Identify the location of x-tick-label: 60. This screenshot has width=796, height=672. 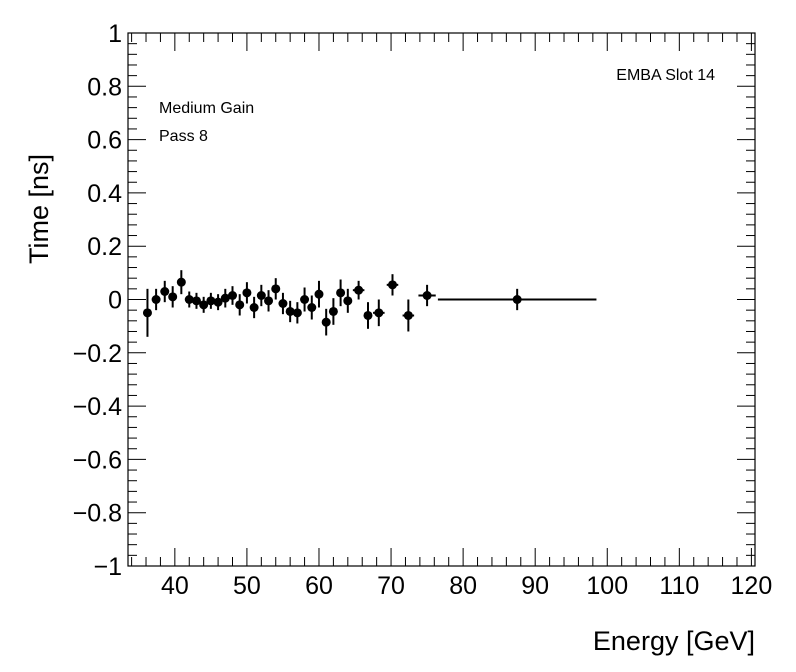
(319, 586).